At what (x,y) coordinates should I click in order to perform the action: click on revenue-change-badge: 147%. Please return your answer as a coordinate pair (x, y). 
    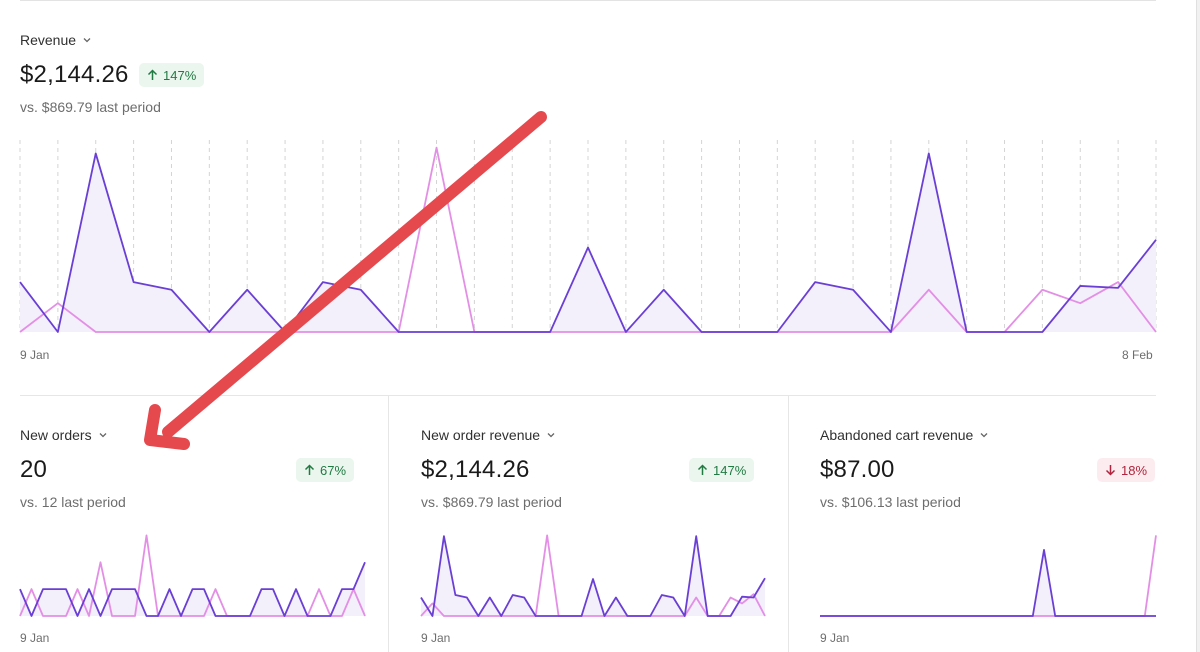
    Looking at the image, I should click on (172, 75).